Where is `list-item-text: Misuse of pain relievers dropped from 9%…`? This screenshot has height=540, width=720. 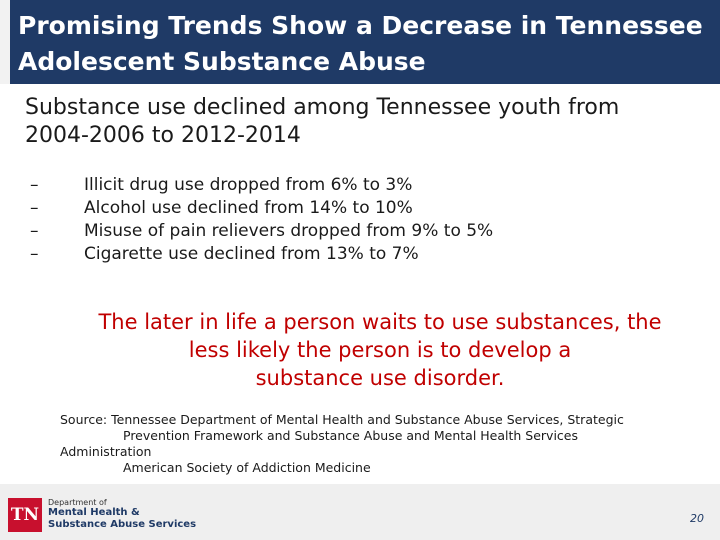
list-item-text: Misuse of pain relievers dropped from 9%… is located at coordinates (289, 231).